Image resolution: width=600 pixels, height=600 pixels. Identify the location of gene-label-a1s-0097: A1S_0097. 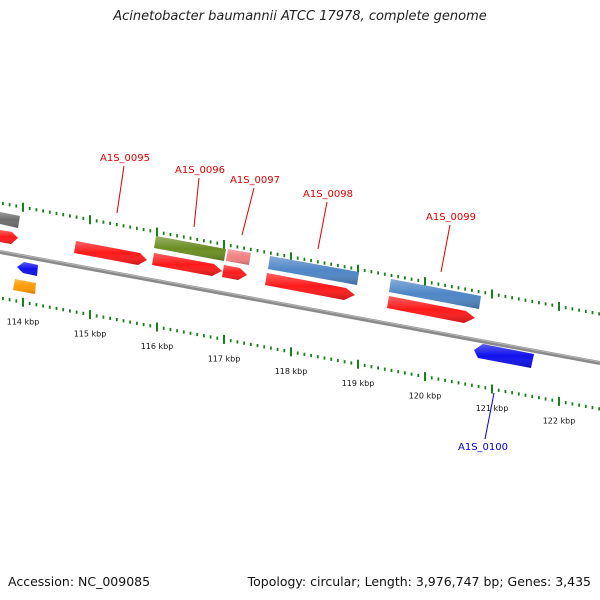
(255, 180).